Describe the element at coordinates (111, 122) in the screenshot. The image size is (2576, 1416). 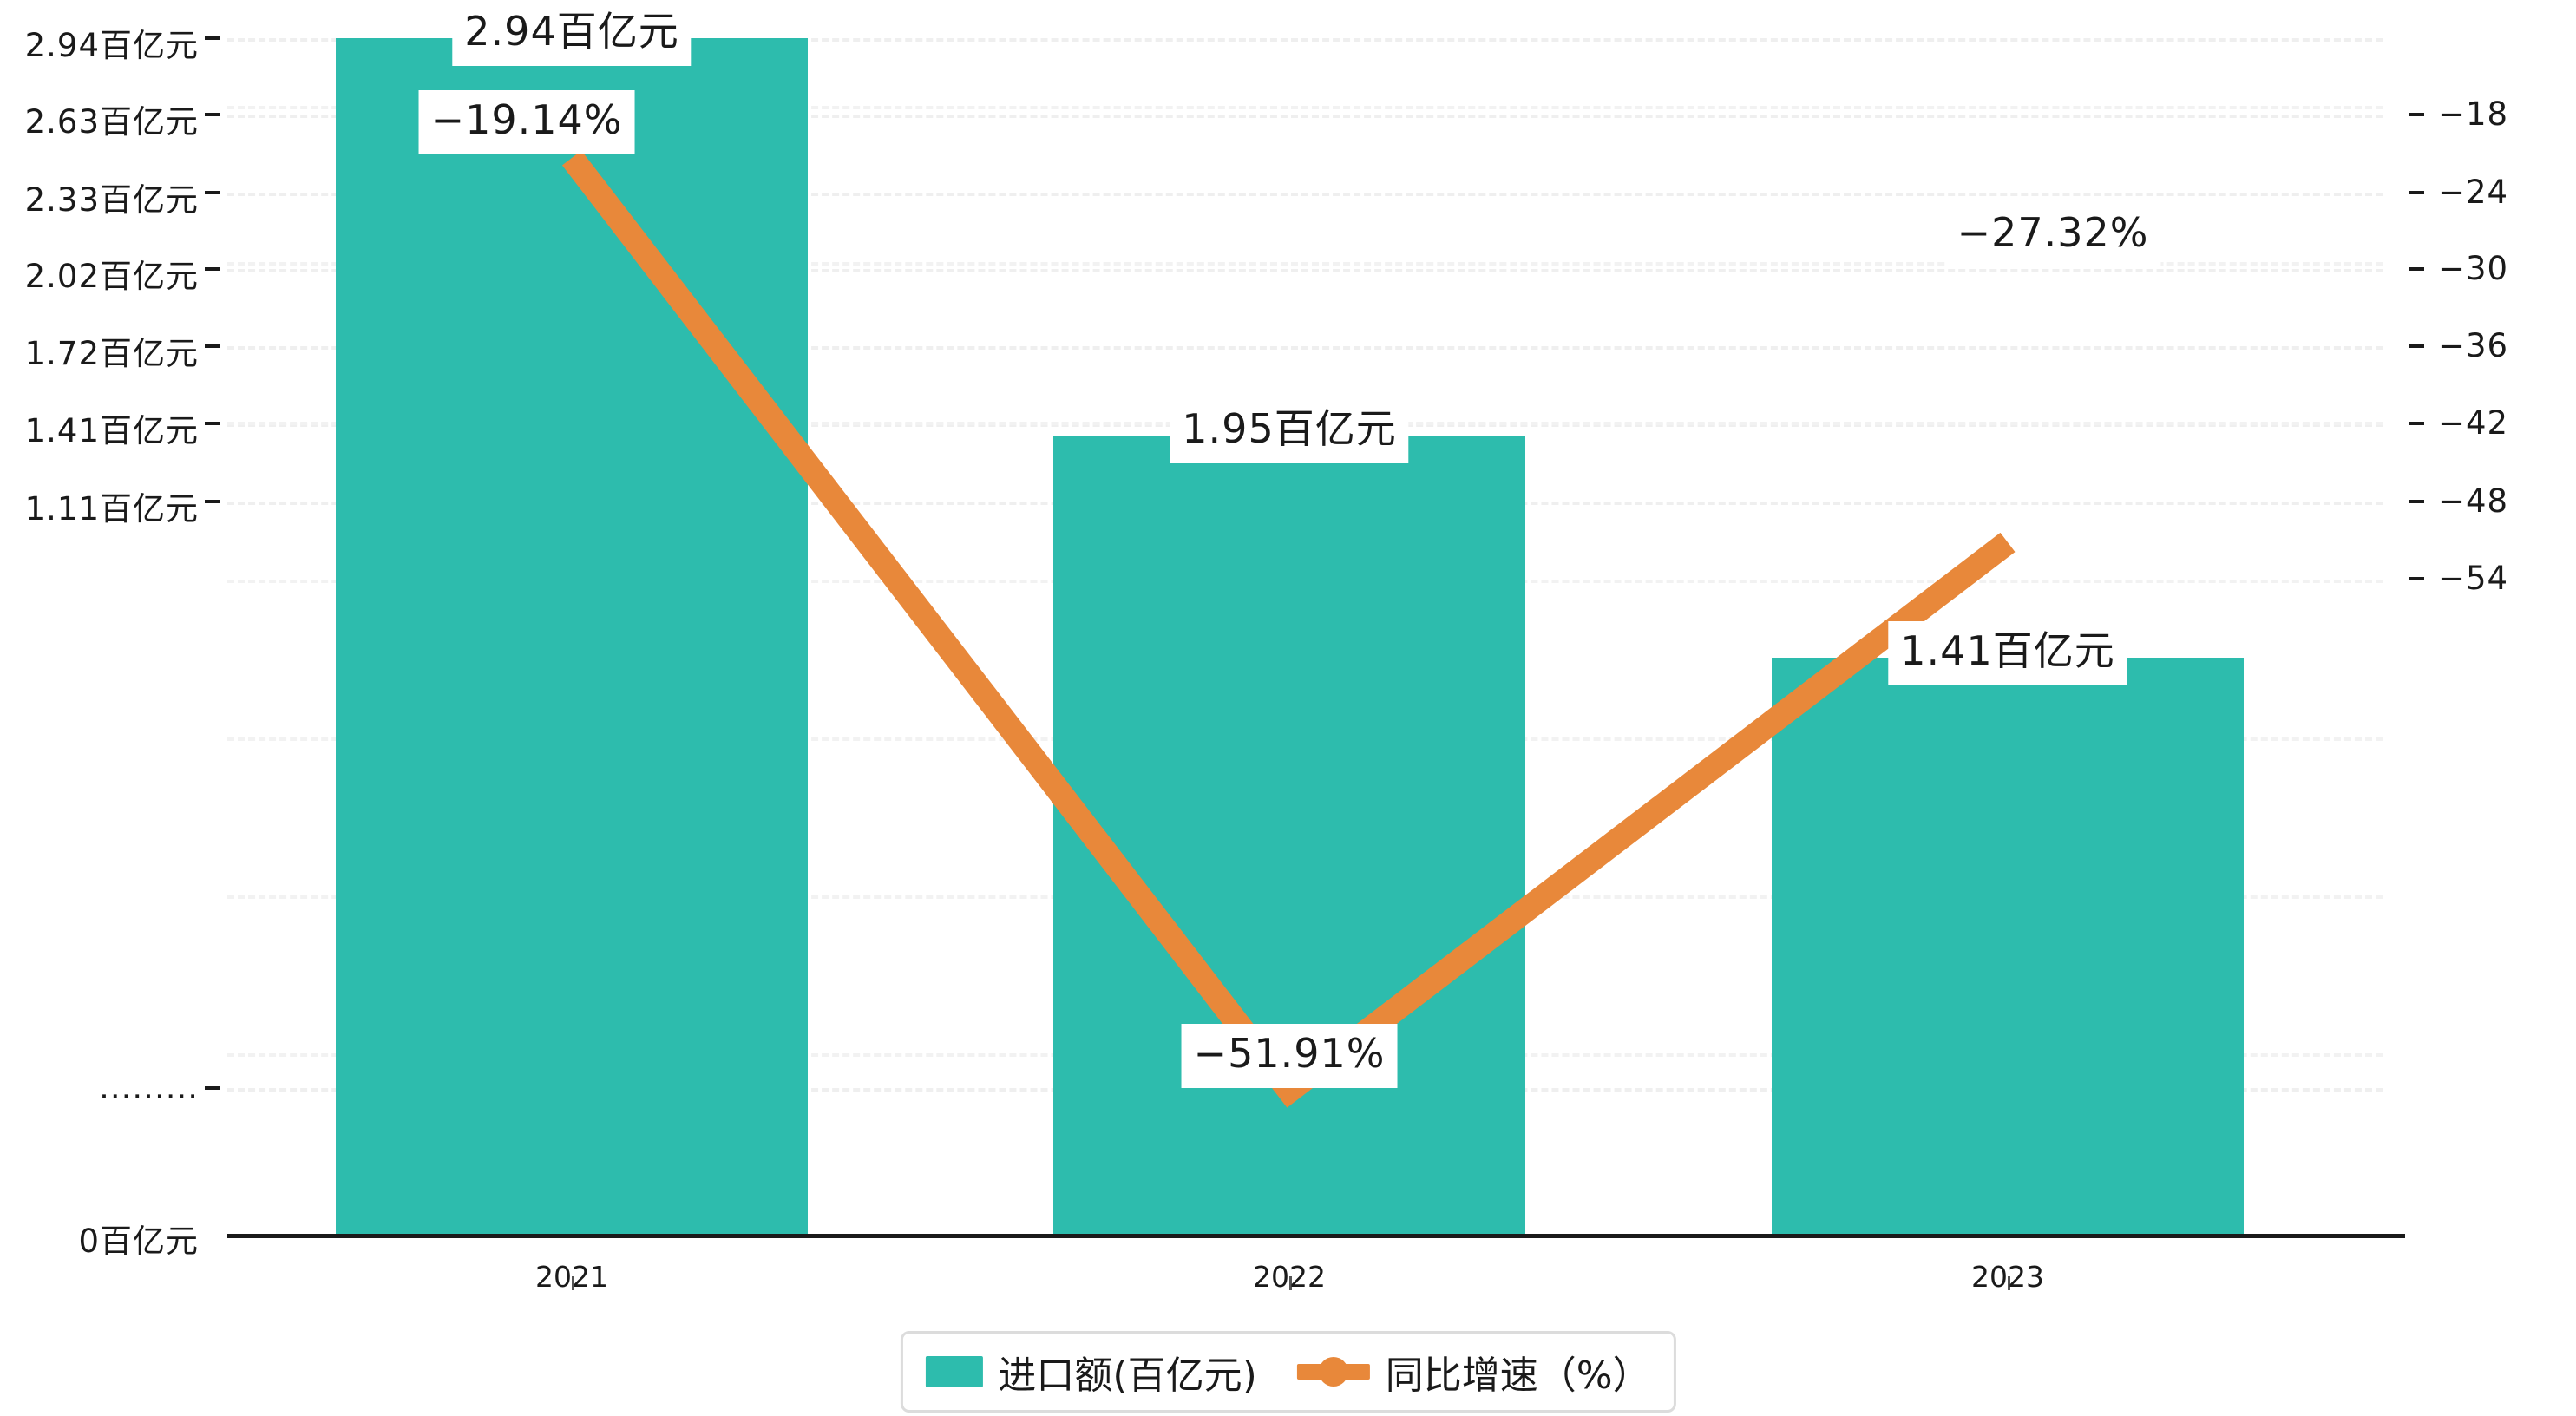
I see `left-axis-tick-label: 2.63百亿元` at that location.